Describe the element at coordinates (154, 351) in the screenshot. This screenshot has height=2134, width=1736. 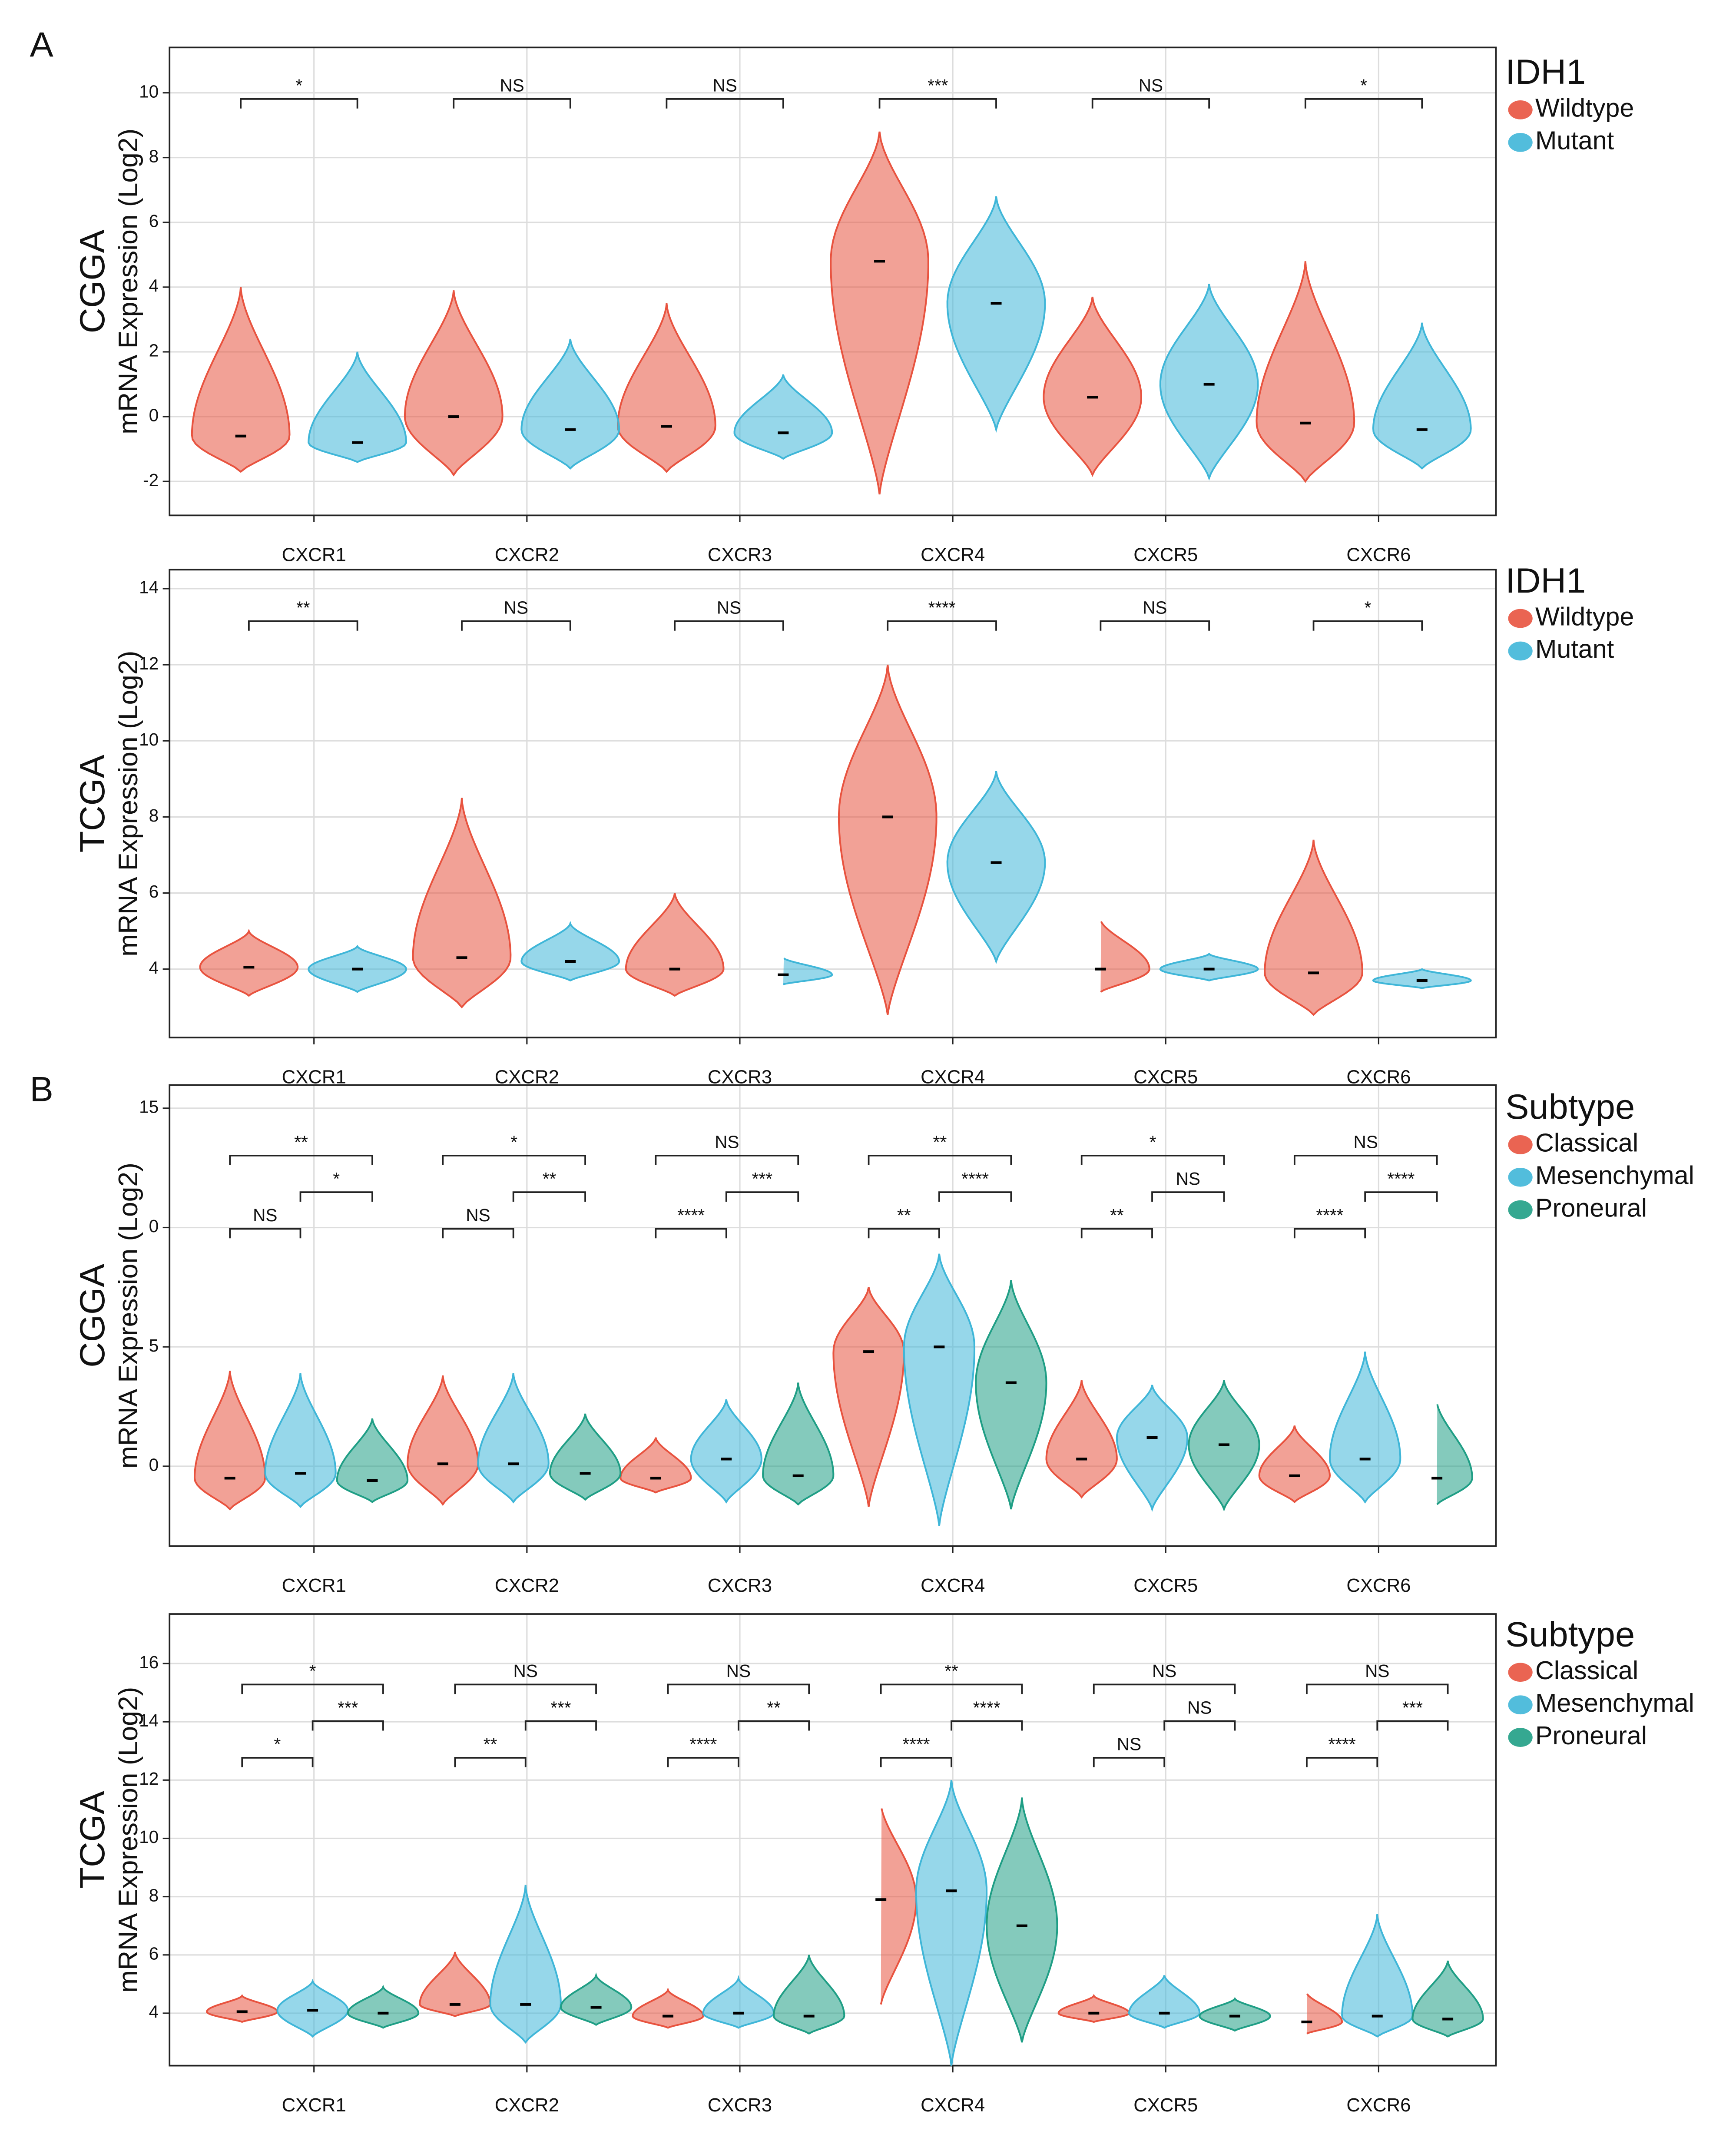
I see `y-tick-label: 2` at that location.